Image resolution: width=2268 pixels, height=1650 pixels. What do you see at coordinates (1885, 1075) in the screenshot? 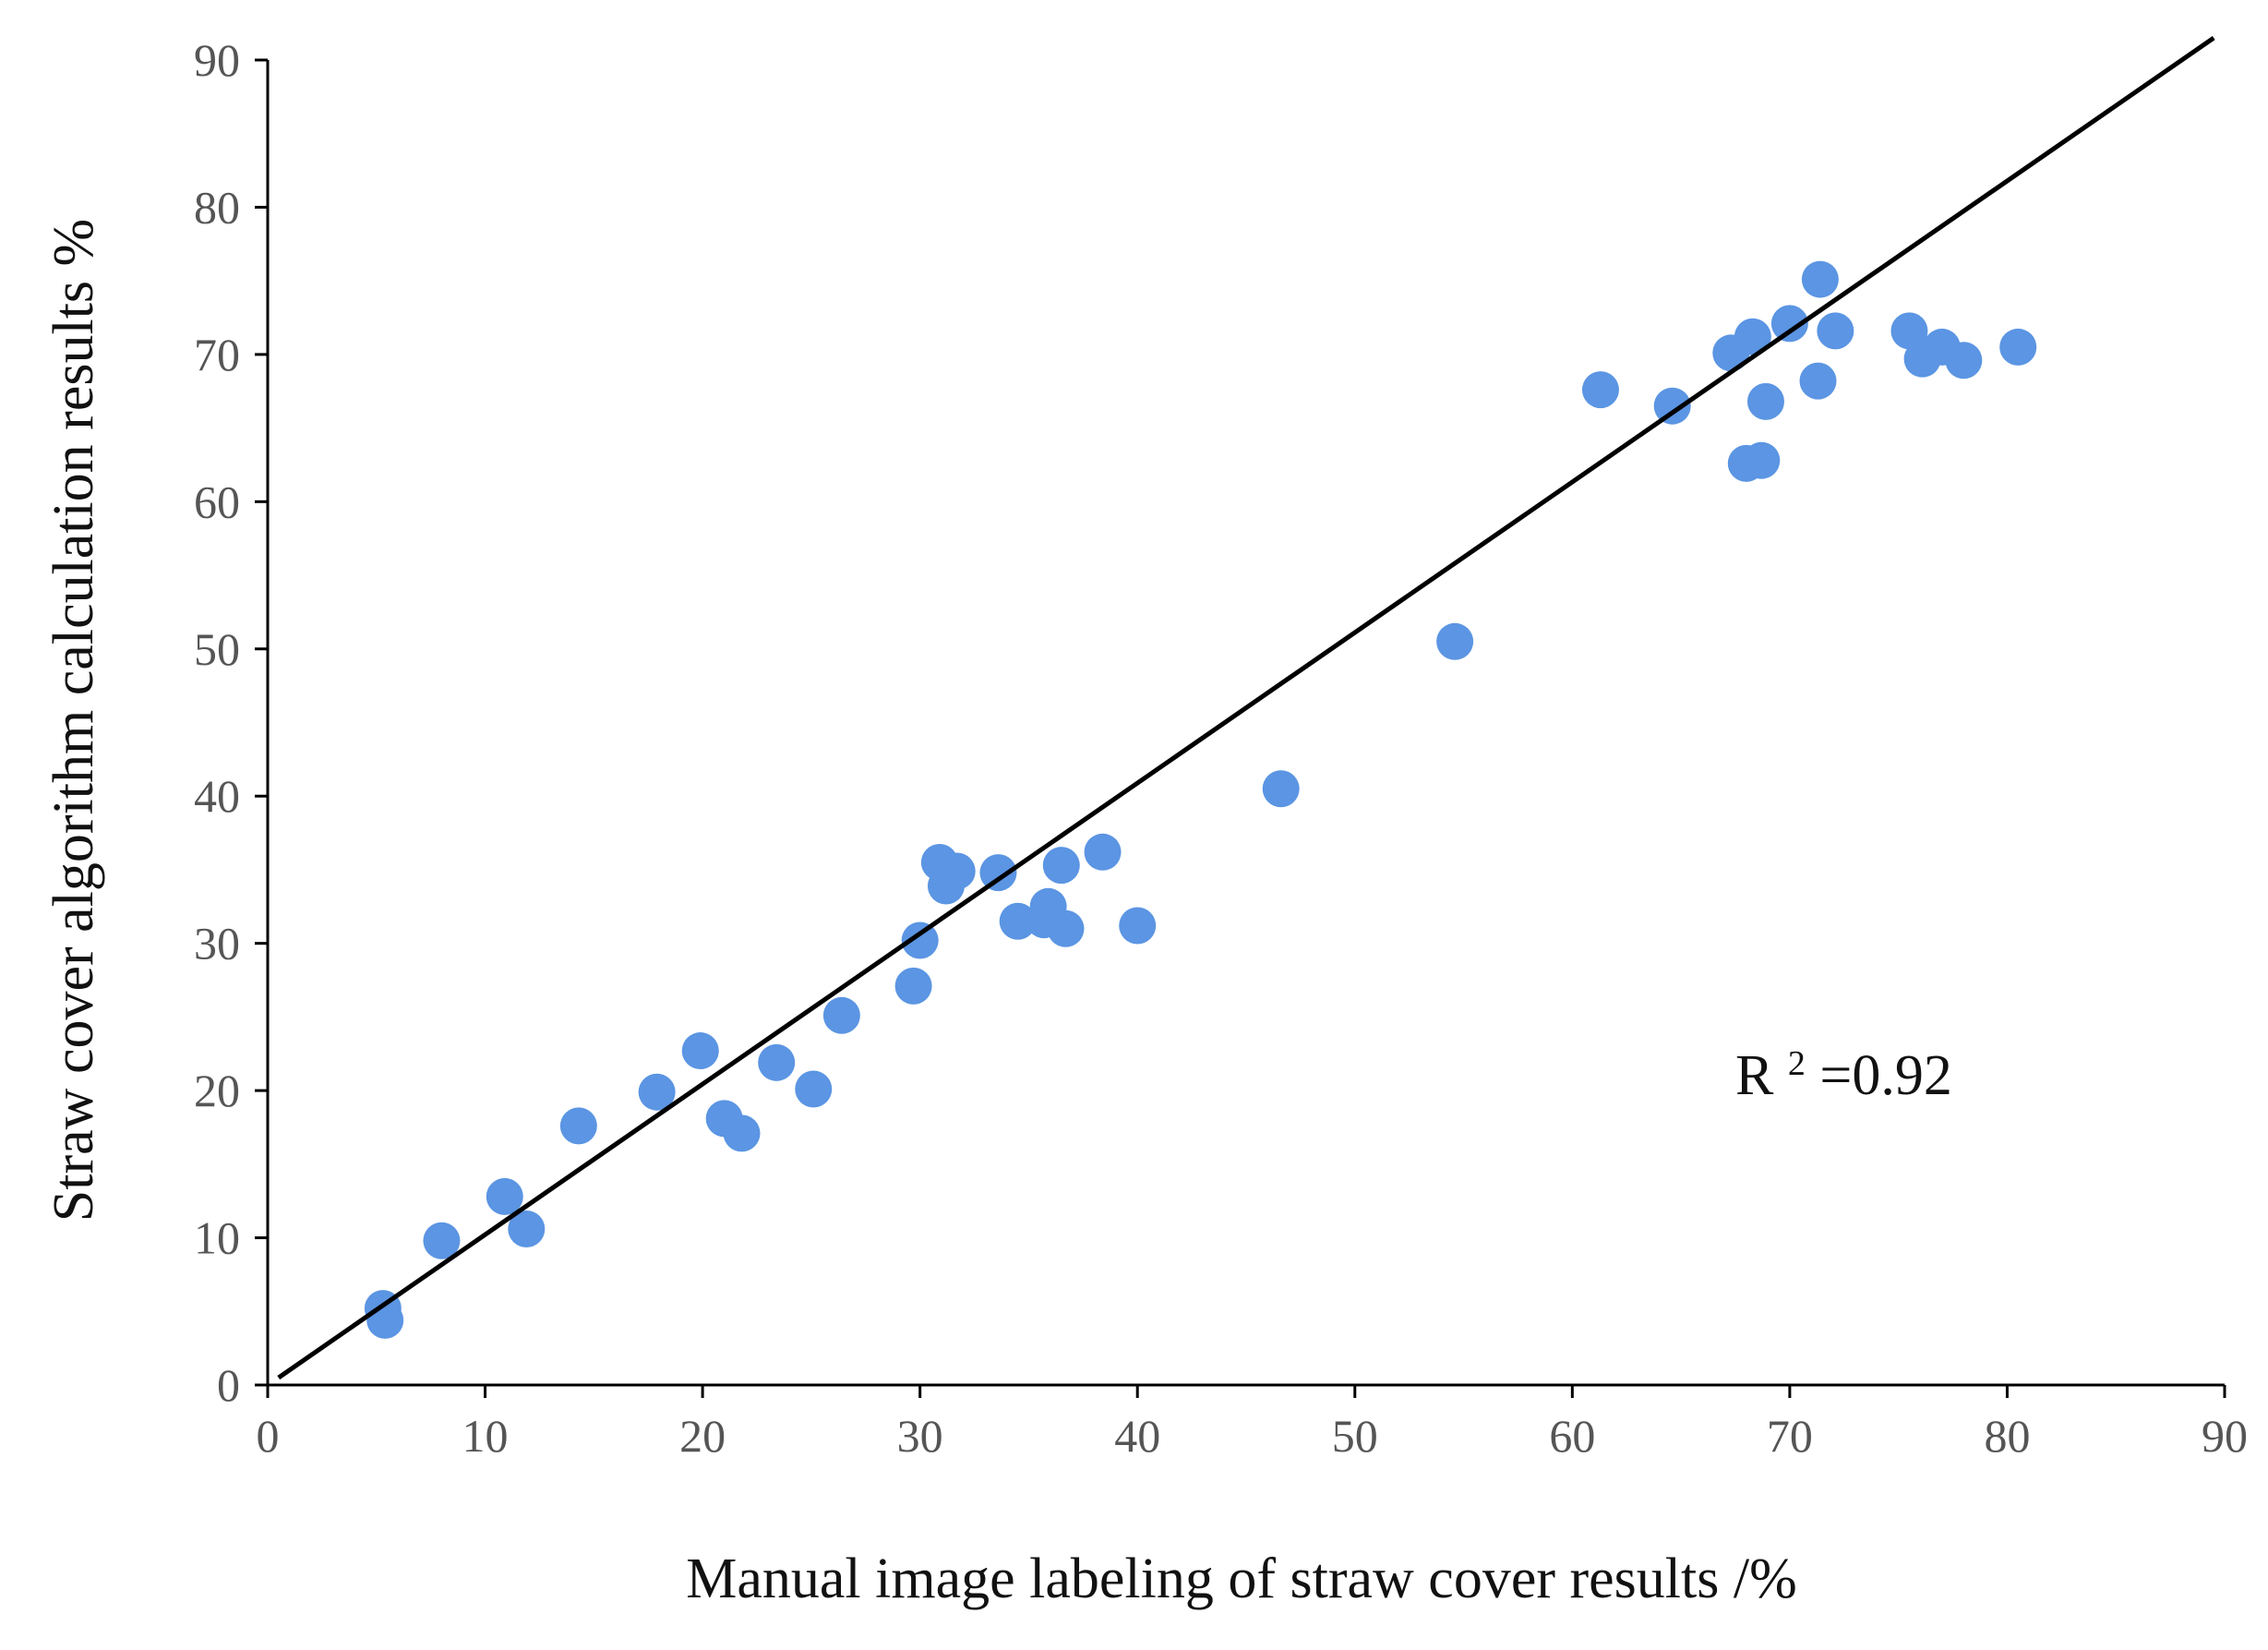
I see `r-squared-value: =0.92` at bounding box center [1885, 1075].